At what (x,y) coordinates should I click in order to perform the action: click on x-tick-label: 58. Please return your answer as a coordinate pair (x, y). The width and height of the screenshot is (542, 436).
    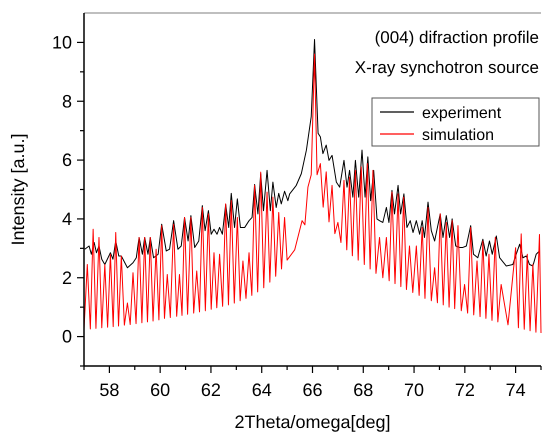
    Looking at the image, I should click on (109, 390).